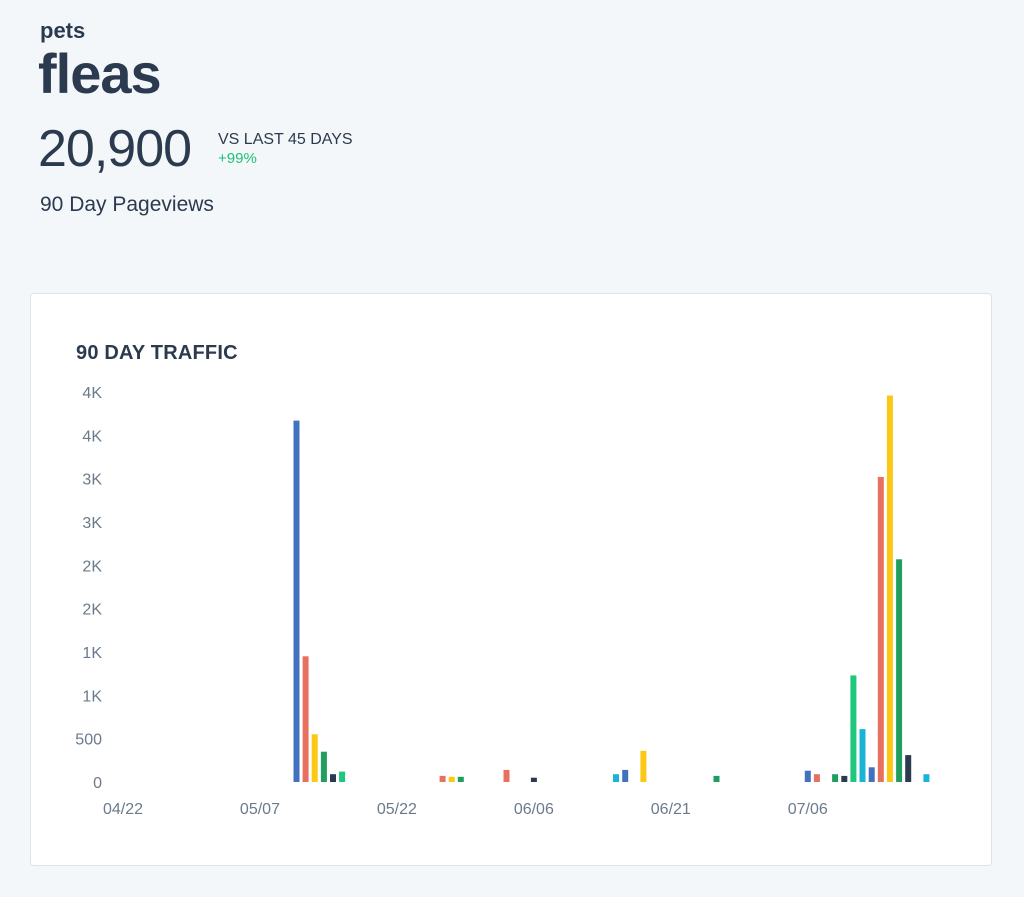 The width and height of the screenshot is (1024, 897). What do you see at coordinates (260, 809) in the screenshot?
I see `x-tick-label: 05/07` at bounding box center [260, 809].